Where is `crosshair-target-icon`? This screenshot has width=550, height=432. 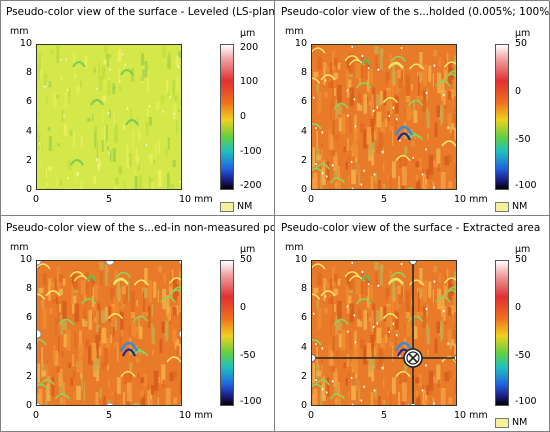
crosshair-target-icon is located at coordinates (413, 358).